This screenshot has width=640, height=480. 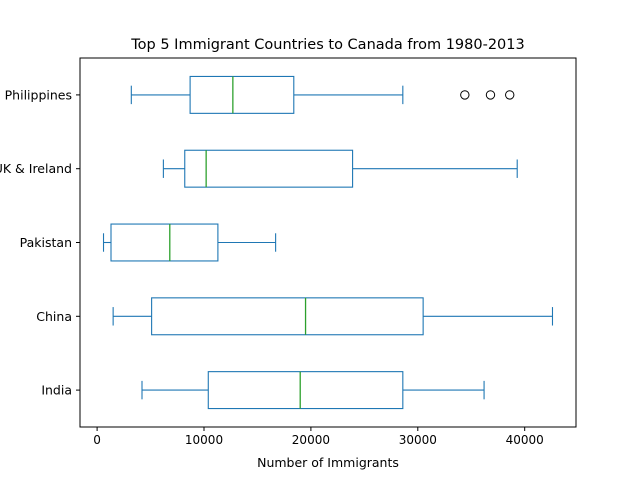 I want to click on y-tick-label-china: China, so click(x=54, y=316).